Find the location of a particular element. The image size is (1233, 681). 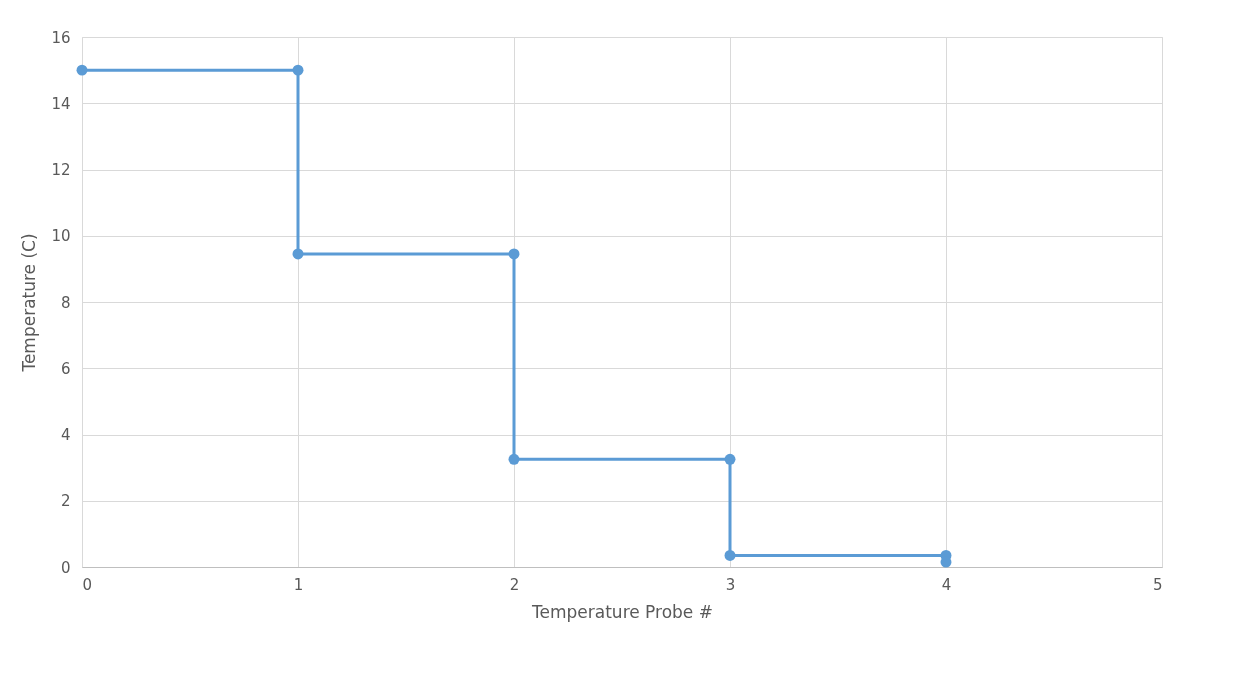

x-tick-label: 0 is located at coordinates (87, 584).